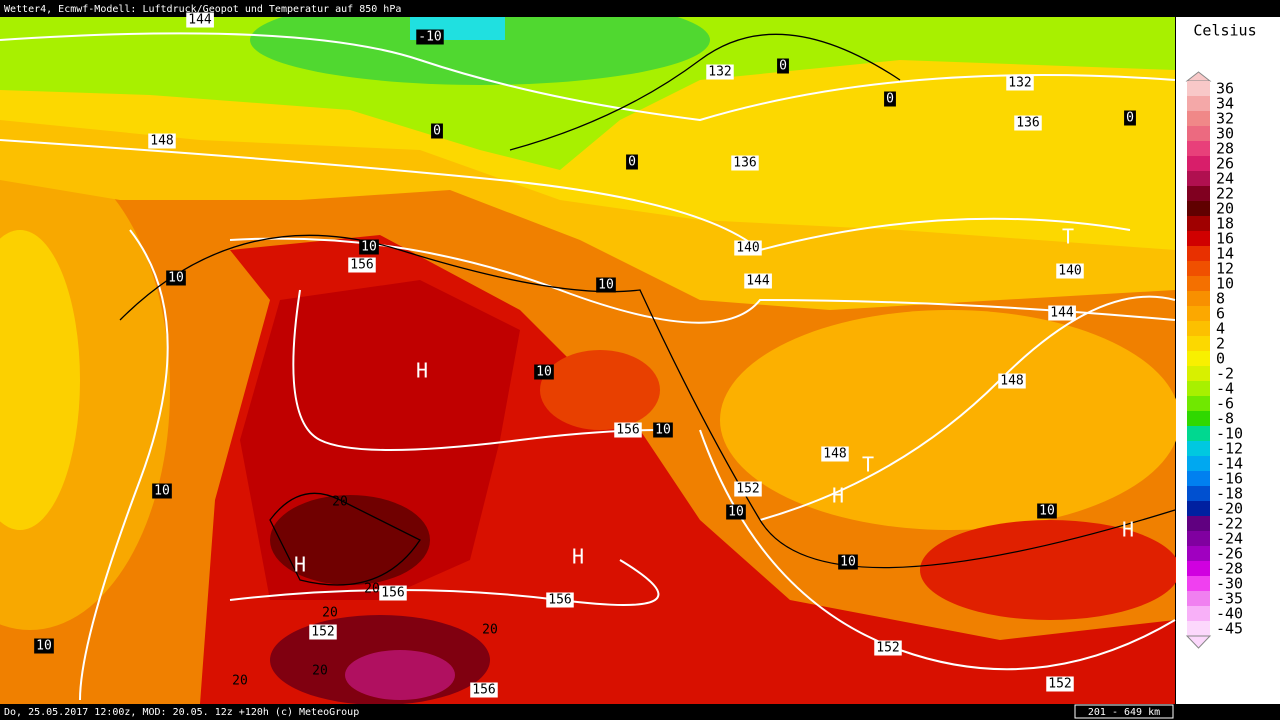 This screenshot has width=1280, height=720. Describe the element at coordinates (640, 712) in the screenshot. I see `footer-bar` at that location.